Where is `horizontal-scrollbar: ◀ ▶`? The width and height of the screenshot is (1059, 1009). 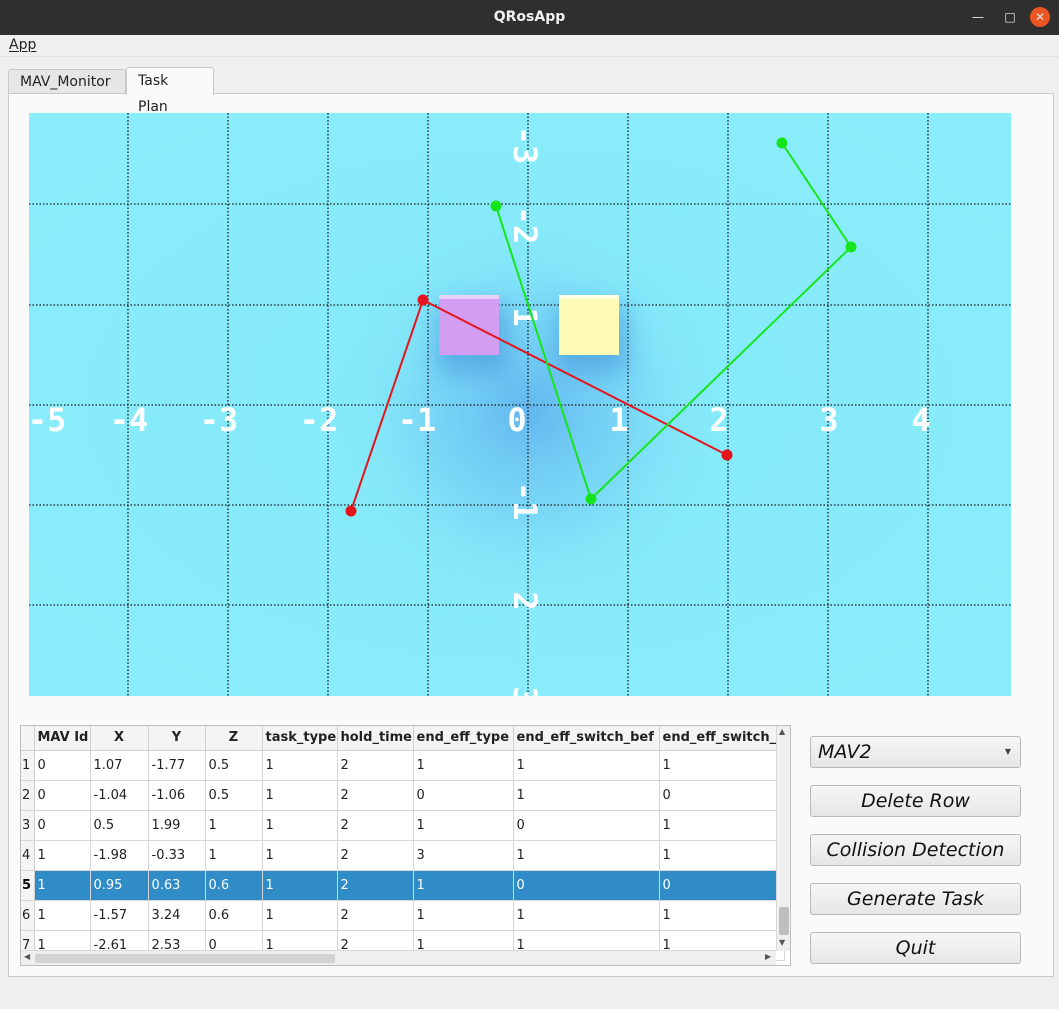
horizontal-scrollbar: ◀ ▶ is located at coordinates (398, 957).